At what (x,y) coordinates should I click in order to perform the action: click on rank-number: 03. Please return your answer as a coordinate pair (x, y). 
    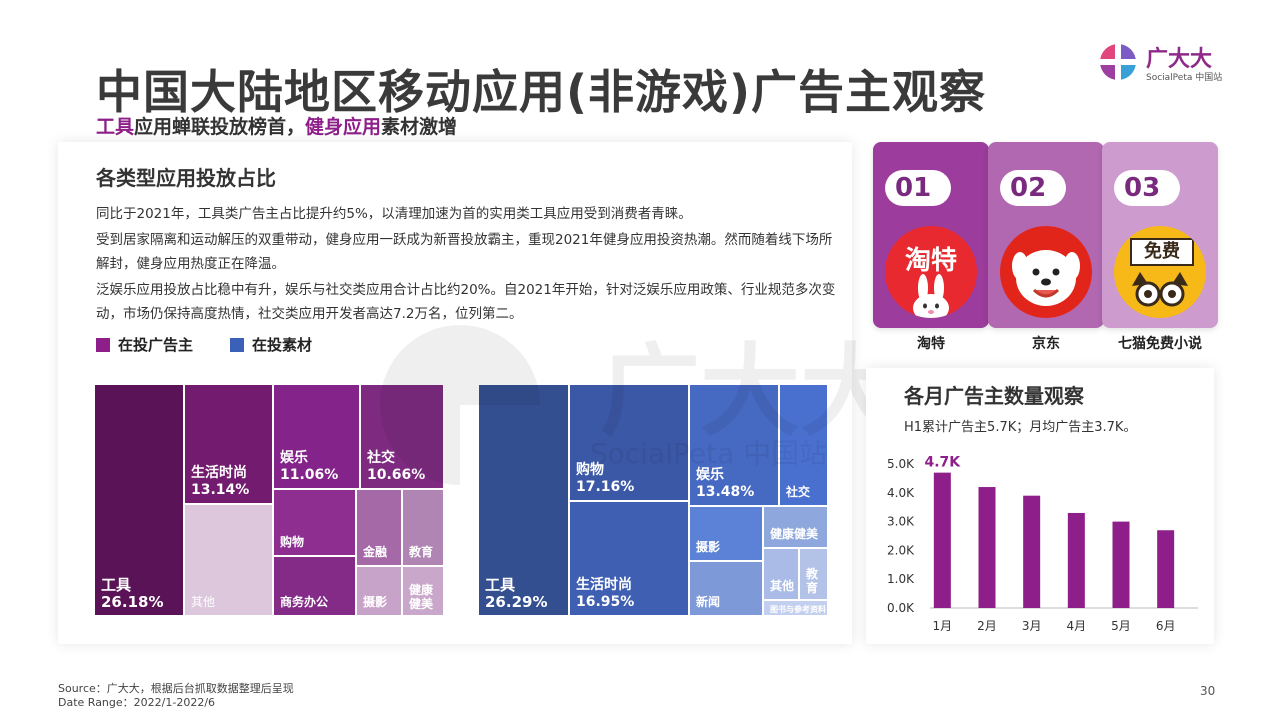
    Looking at the image, I should click on (1147, 188).